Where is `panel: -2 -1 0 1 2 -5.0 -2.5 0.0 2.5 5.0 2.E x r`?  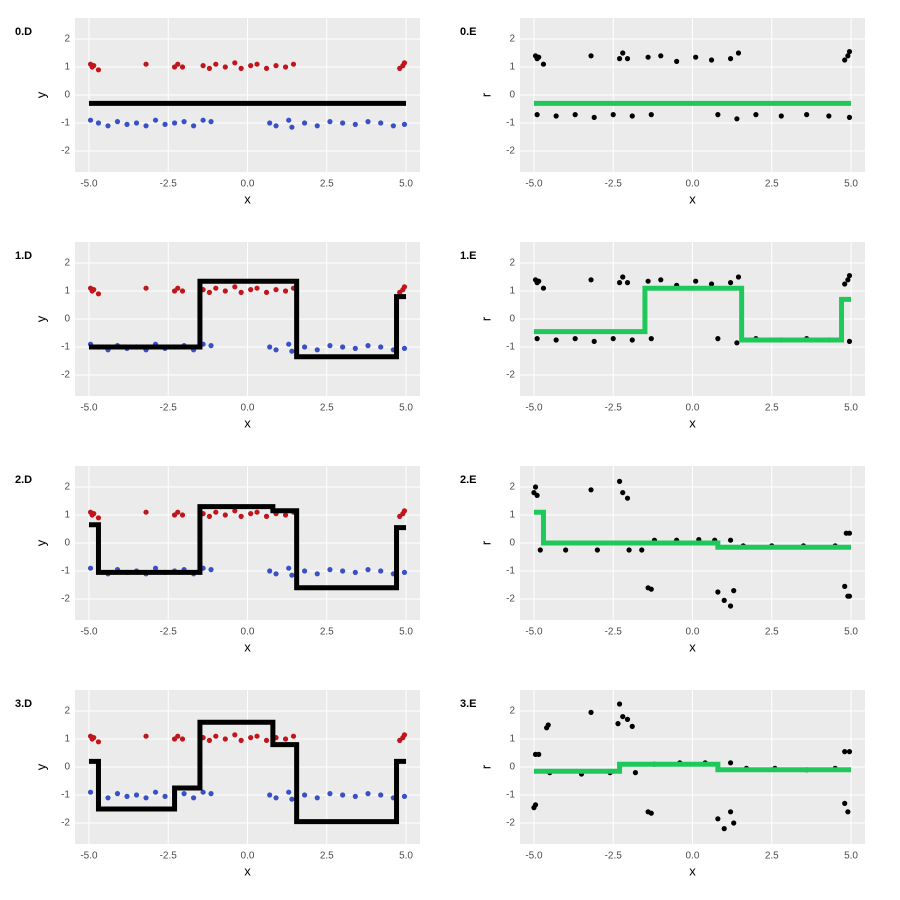 panel: -2 -1 0 1 2 -5.0 -2.5 0.0 2.5 5.0 2.E x r is located at coordinates (662, 560).